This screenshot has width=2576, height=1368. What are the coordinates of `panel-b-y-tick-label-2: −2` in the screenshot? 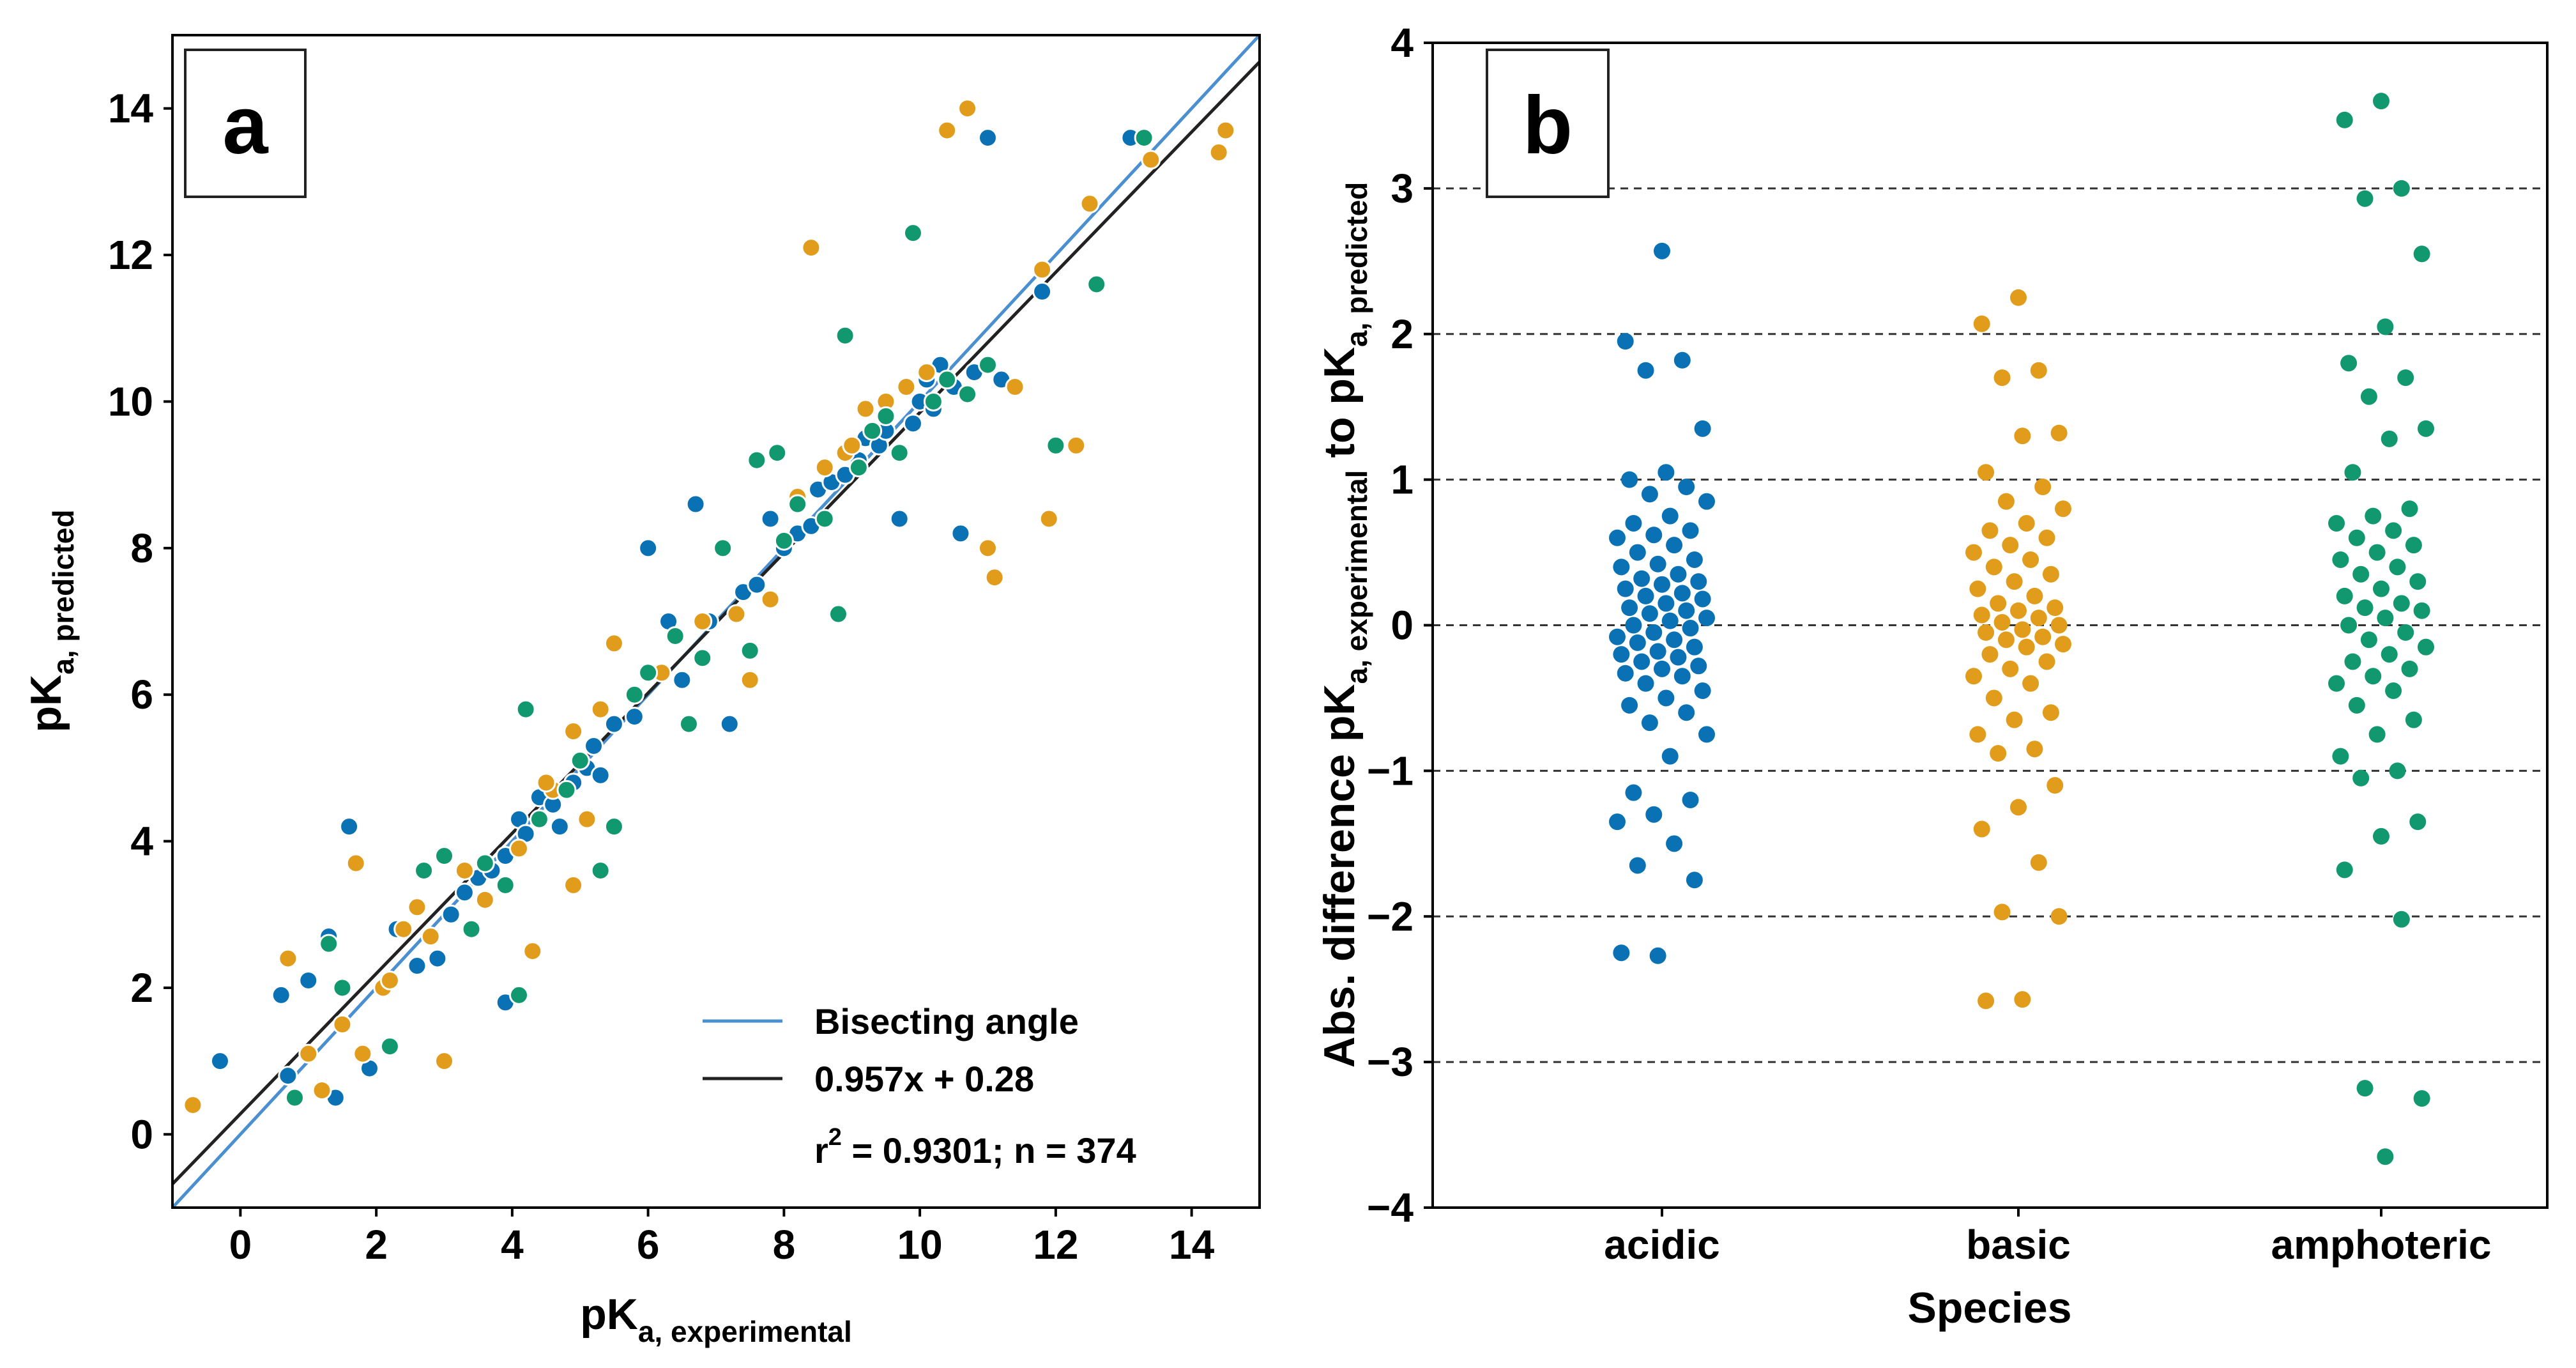 It's located at (1390, 916).